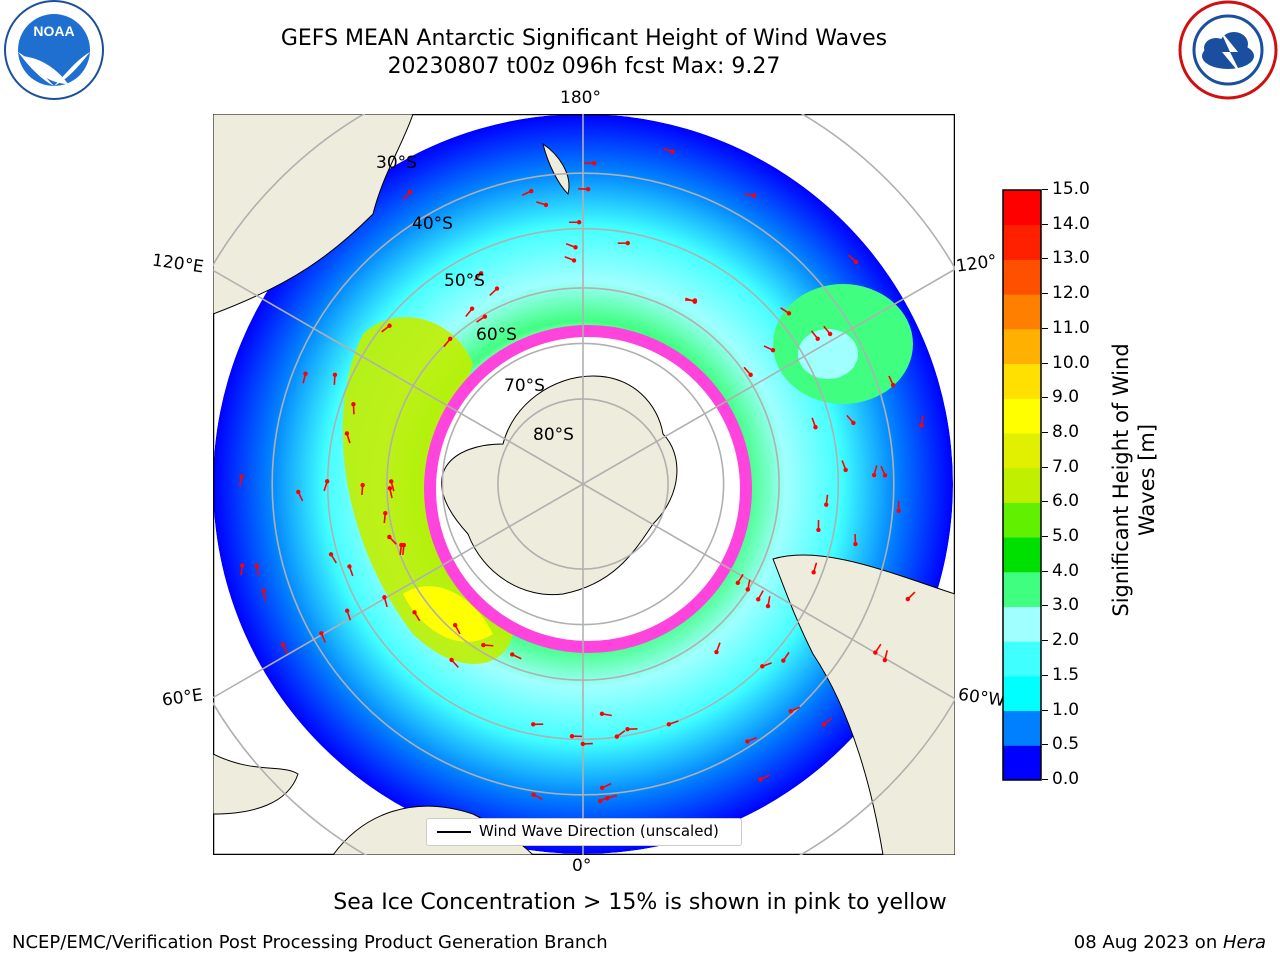 This screenshot has height=960, width=1280. Describe the element at coordinates (53, 31) in the screenshot. I see `noaa-logo-text: NOAA` at that location.